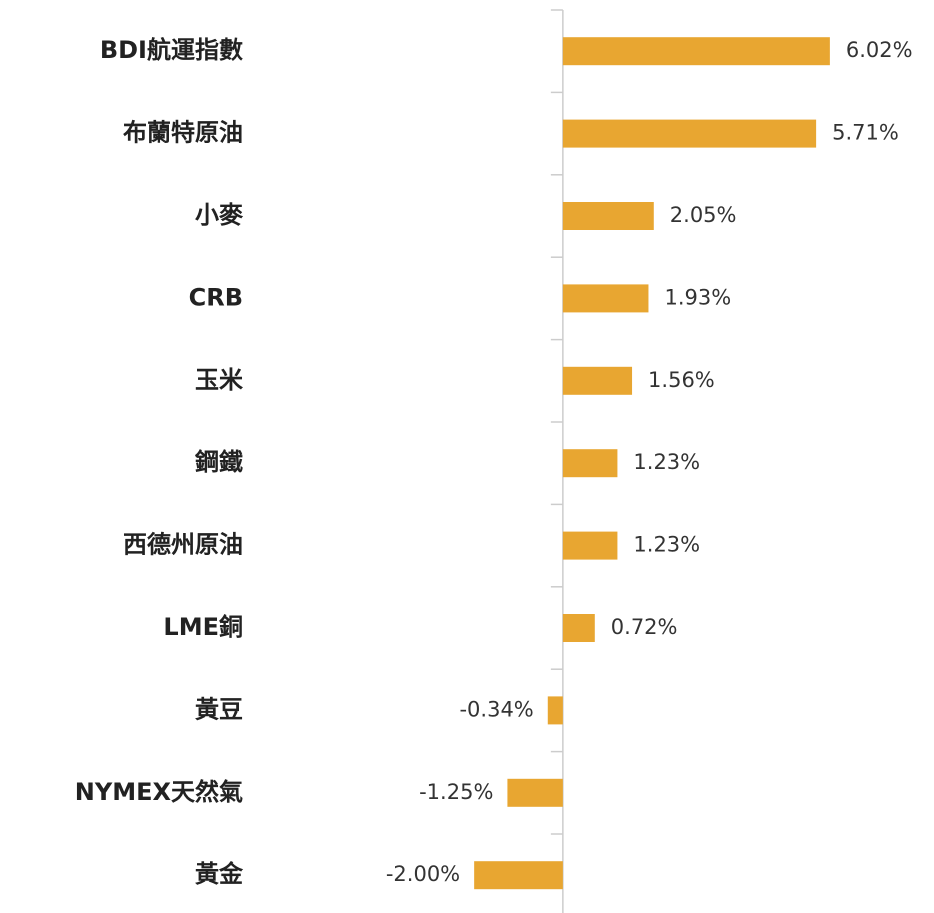 Image resolution: width=934 pixels, height=913 pixels. I want to click on category-label: 西德州原油, so click(183, 545).